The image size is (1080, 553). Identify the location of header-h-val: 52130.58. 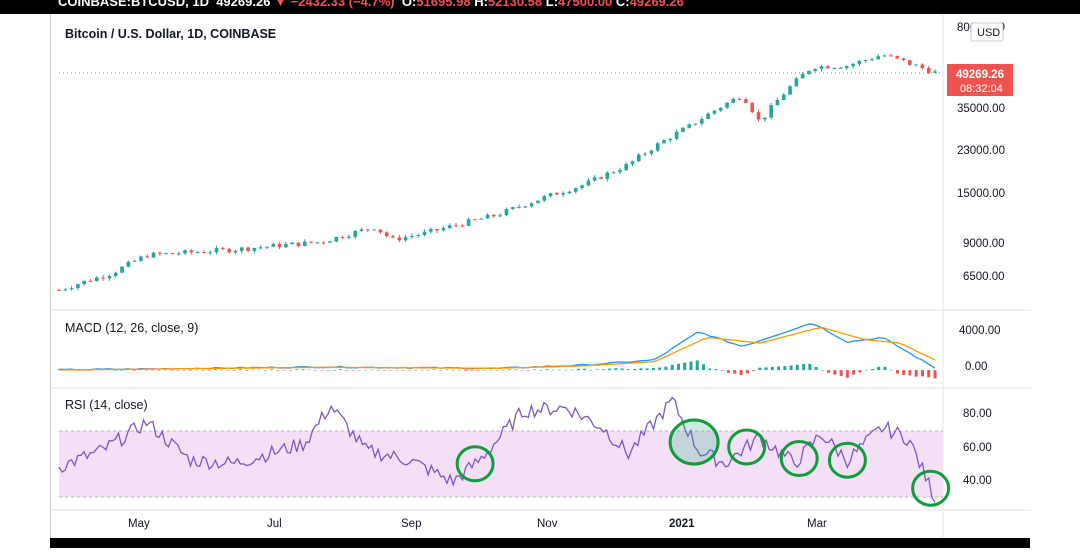
(515, 4).